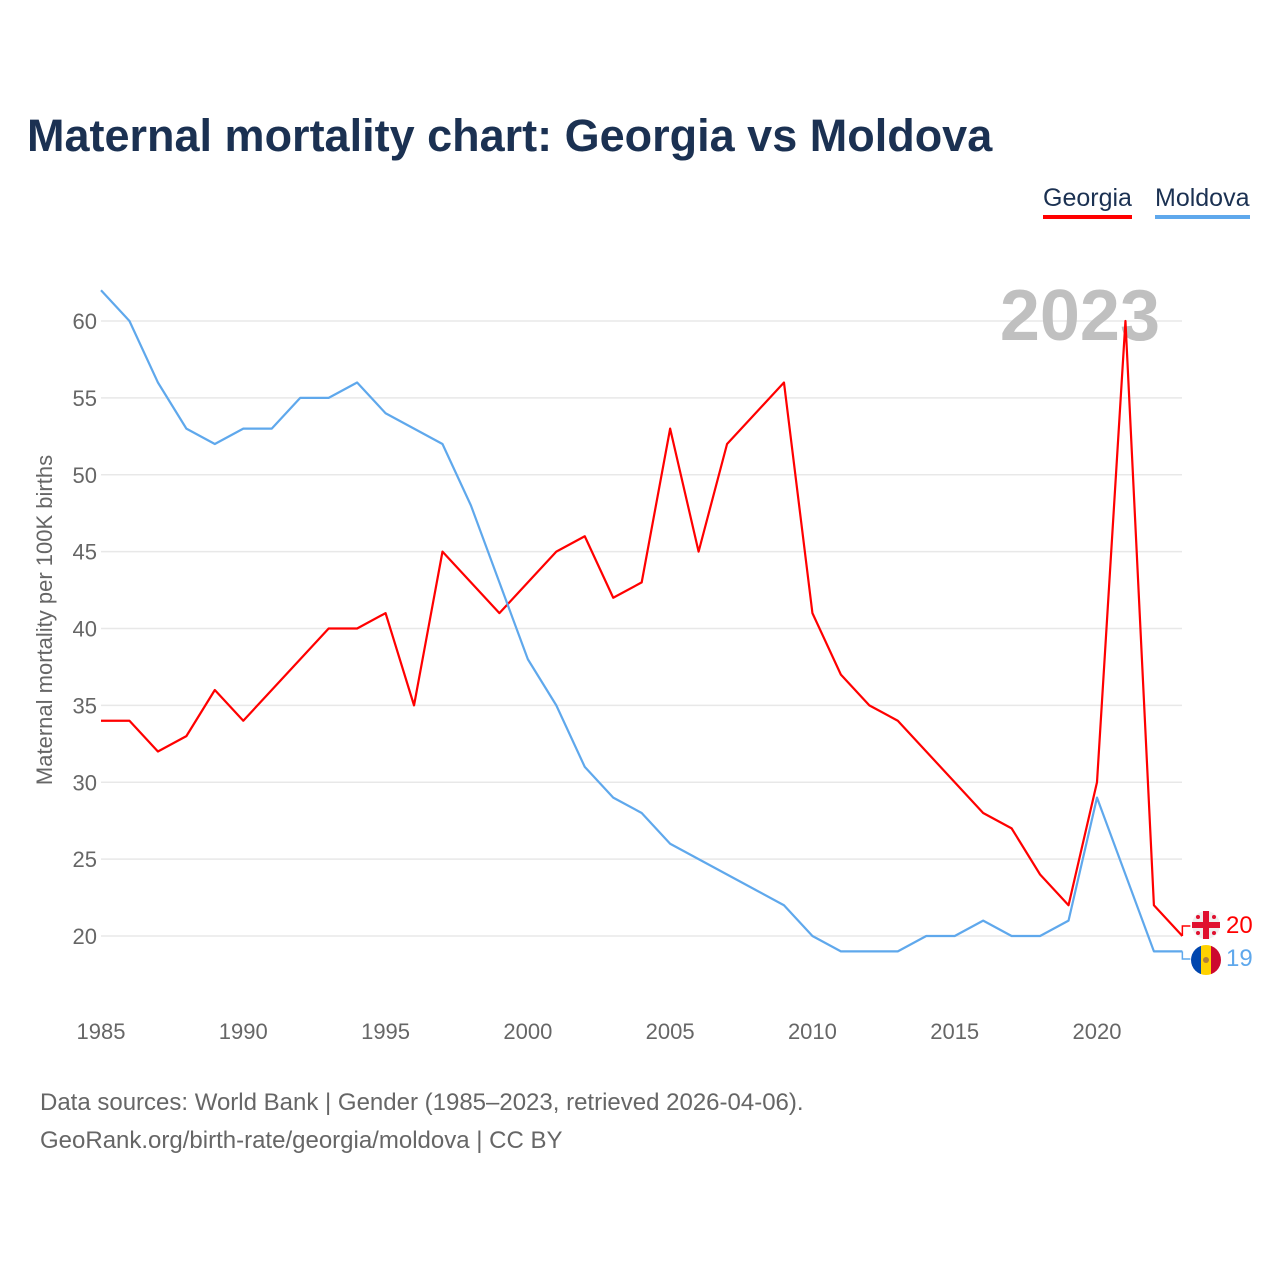  I want to click on y-tick-label: 25, so click(85, 859).